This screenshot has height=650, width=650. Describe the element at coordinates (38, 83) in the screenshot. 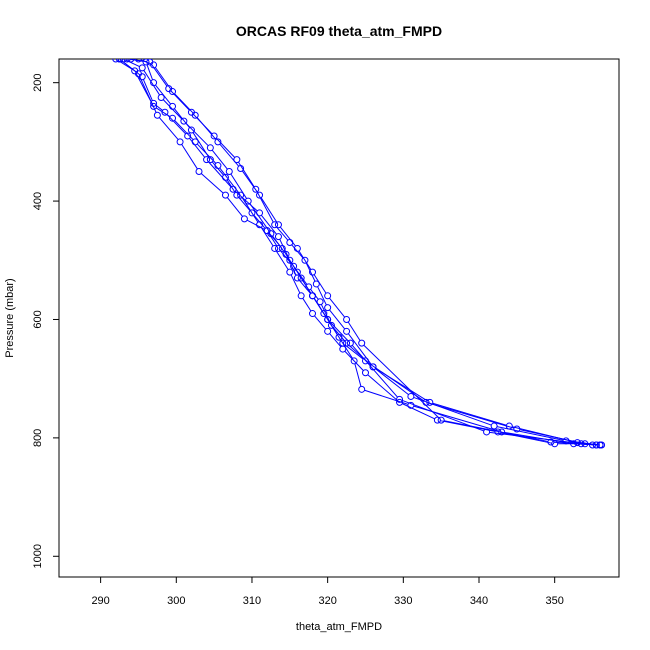

I see `y-tick-label: 200` at that location.